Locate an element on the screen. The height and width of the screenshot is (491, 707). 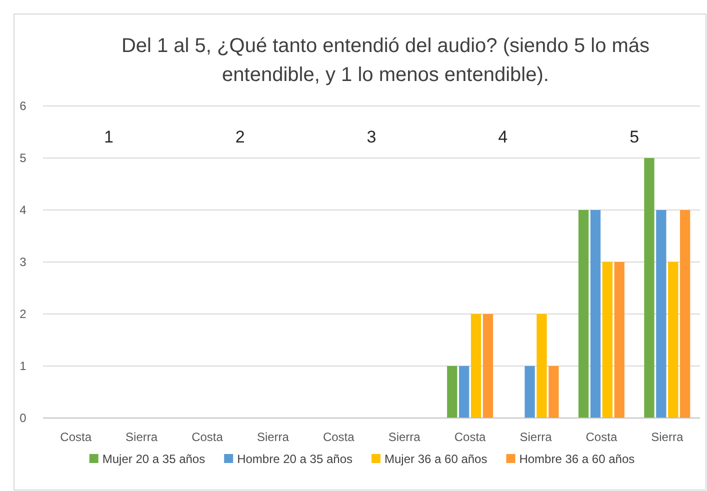
legend-label: Mujer 20 a 35 años is located at coordinates (154, 459).